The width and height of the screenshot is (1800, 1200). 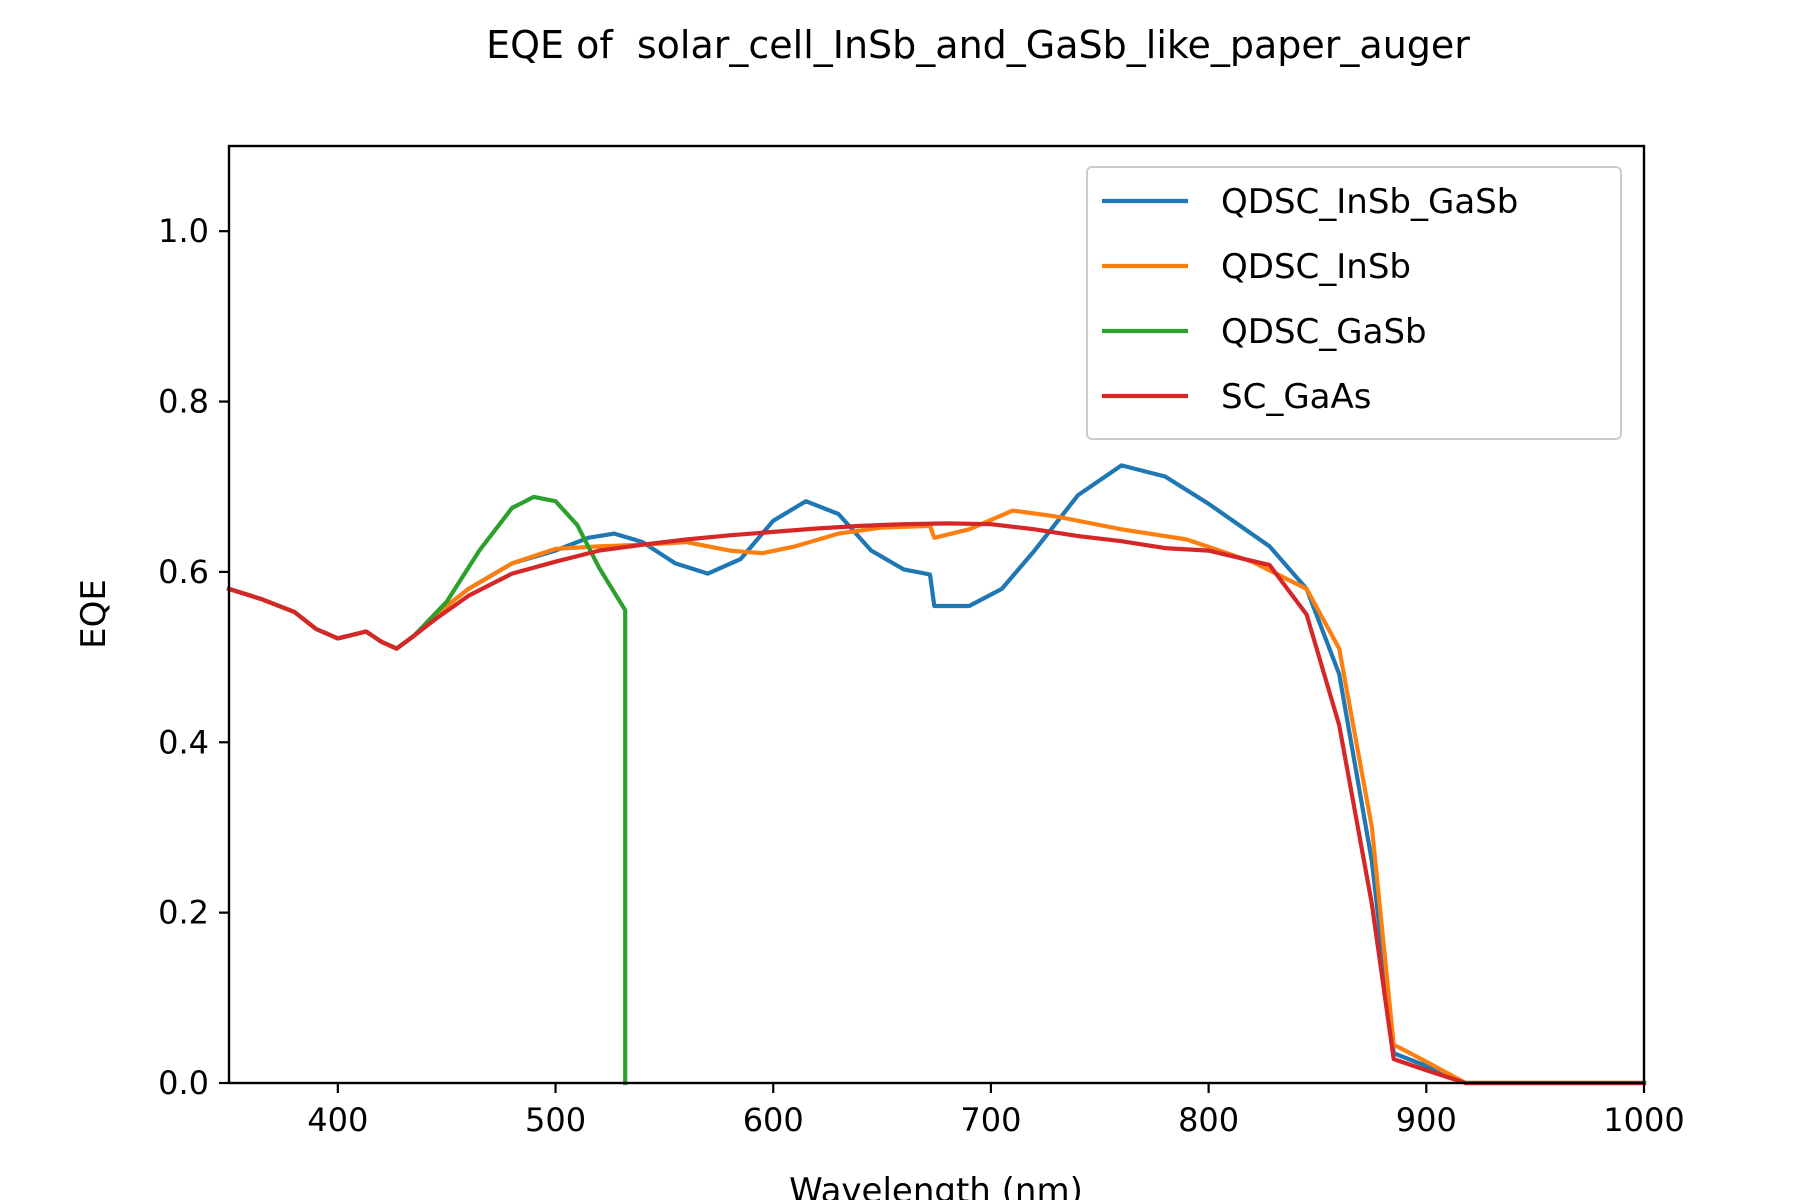 What do you see at coordinates (183, 1083) in the screenshot?
I see `y-tick-label: 0.0` at bounding box center [183, 1083].